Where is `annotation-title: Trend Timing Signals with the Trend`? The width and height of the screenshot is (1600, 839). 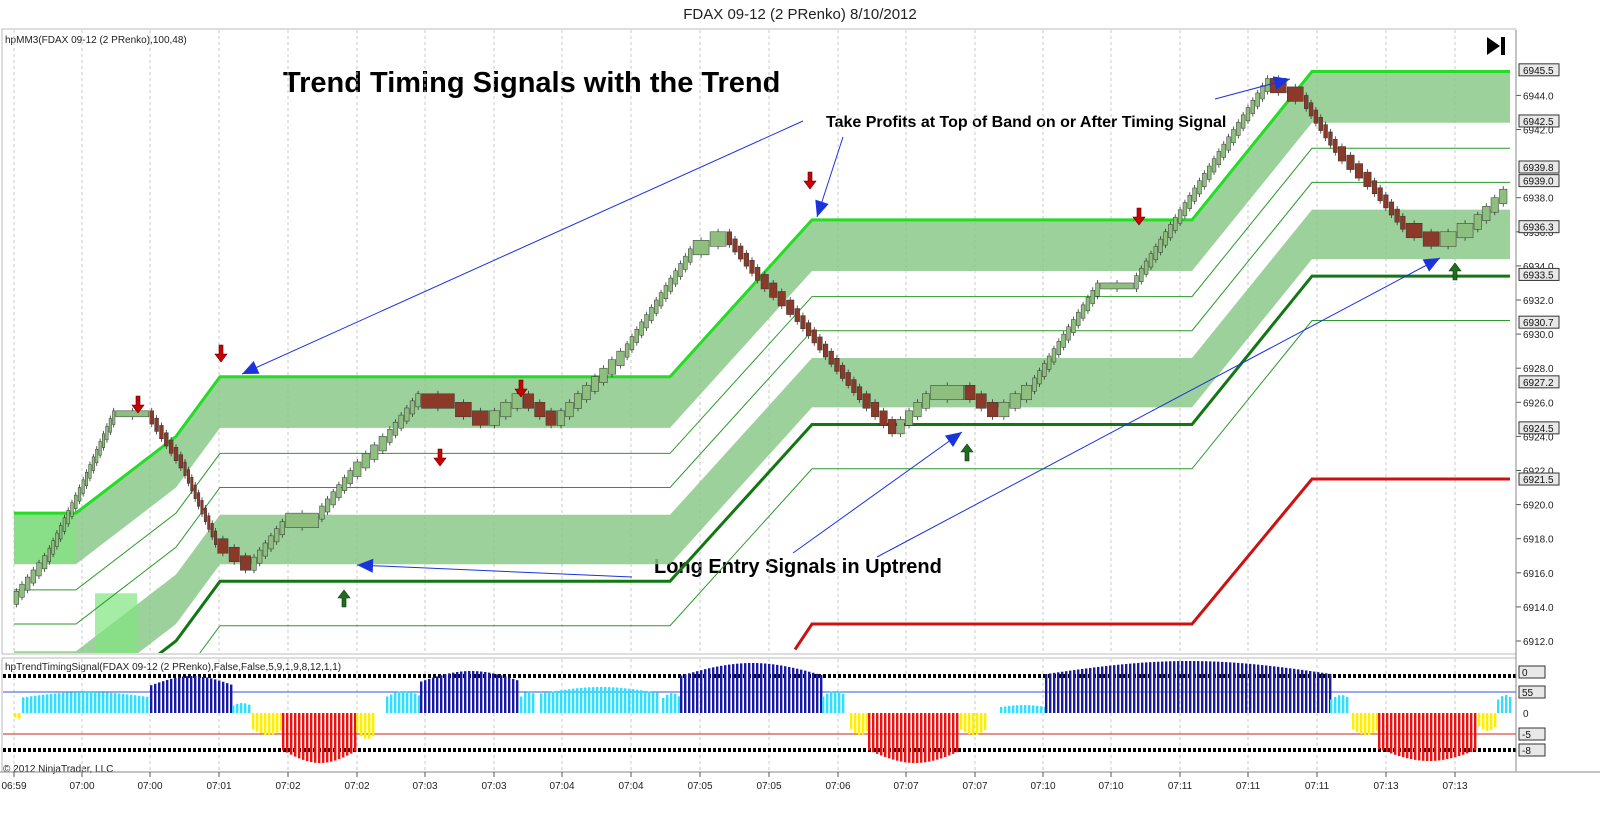 annotation-title: Trend Timing Signals with the Trend is located at coordinates (531, 83).